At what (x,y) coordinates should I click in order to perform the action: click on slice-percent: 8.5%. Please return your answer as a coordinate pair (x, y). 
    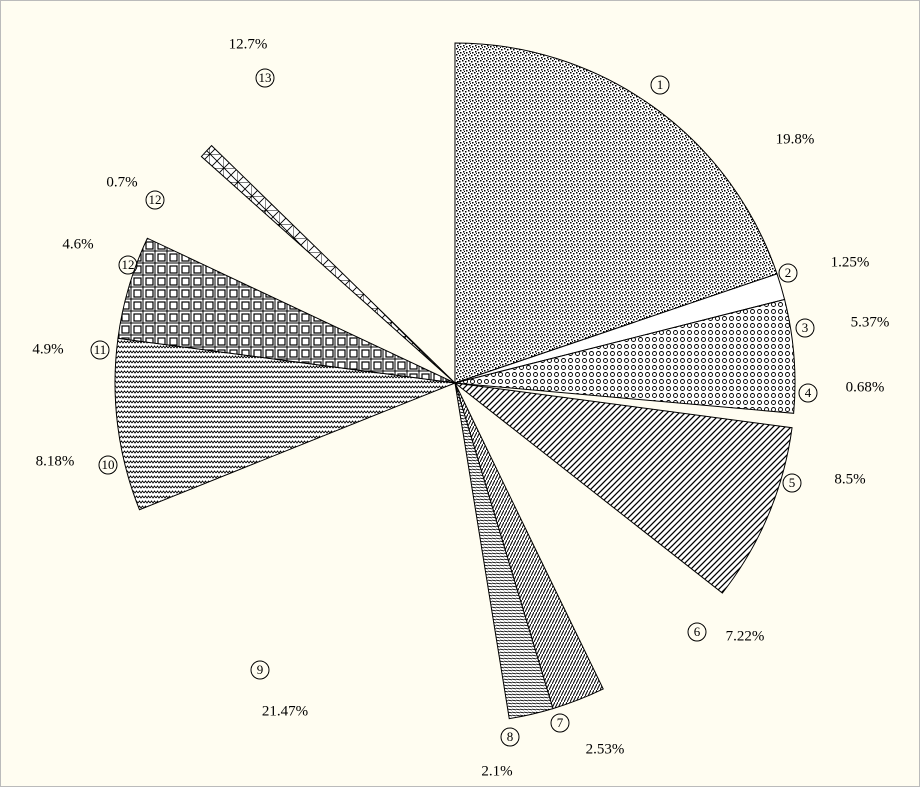
    Looking at the image, I should click on (849, 479).